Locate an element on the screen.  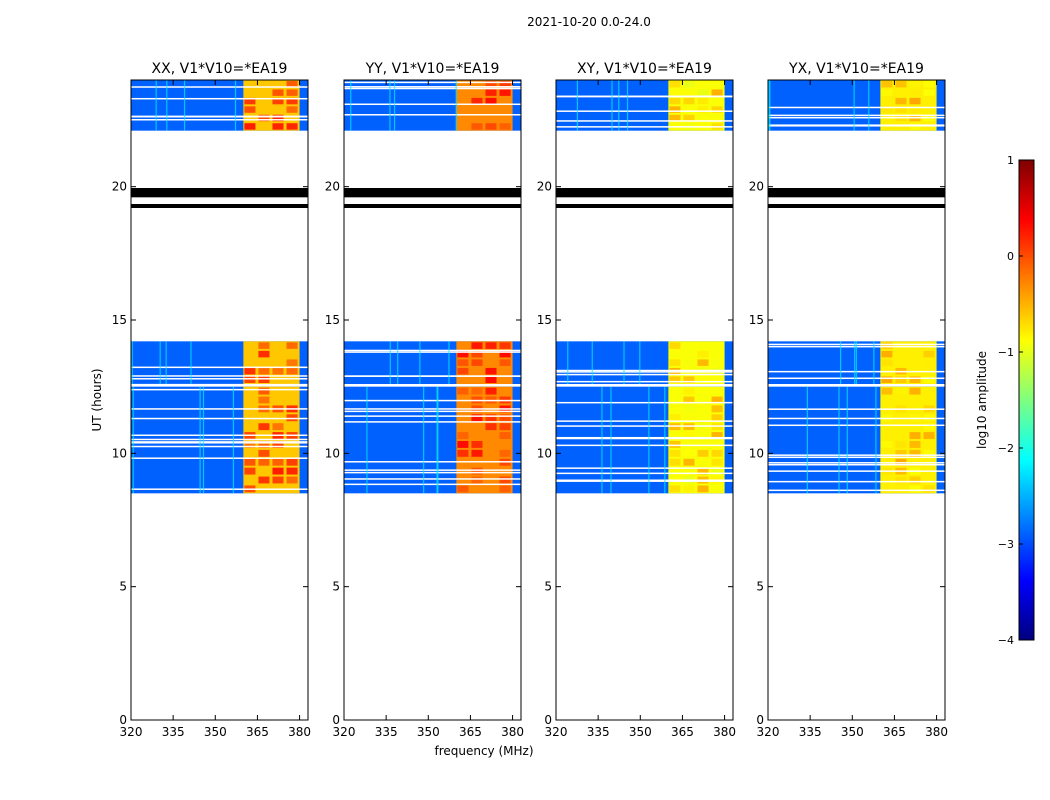
colorbar-ticks: 1 0 −1 −2 −3 −4 is located at coordinates (1010, 400).